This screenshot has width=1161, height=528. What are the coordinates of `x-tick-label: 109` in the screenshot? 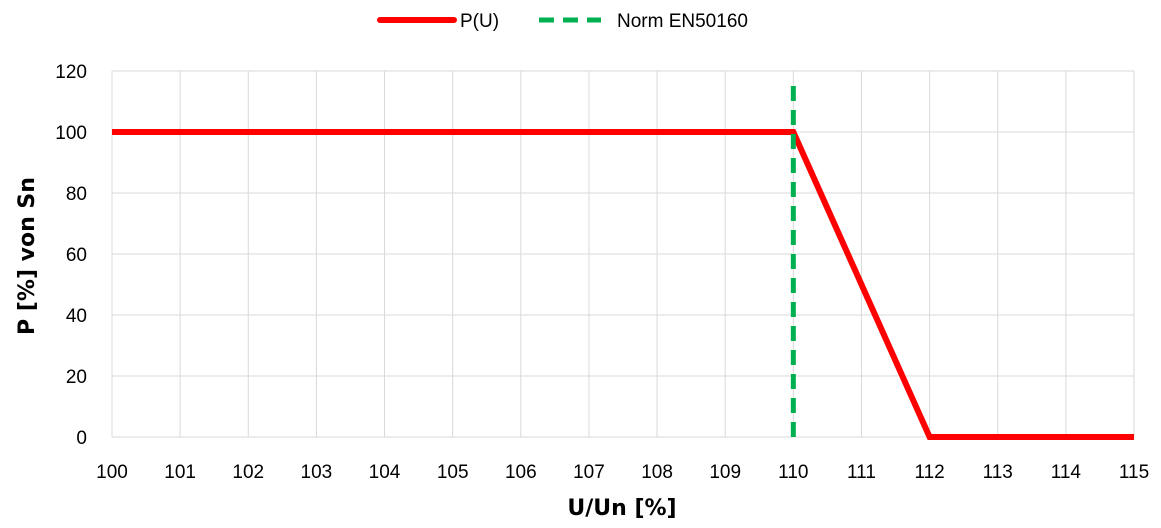 It's located at (725, 472).